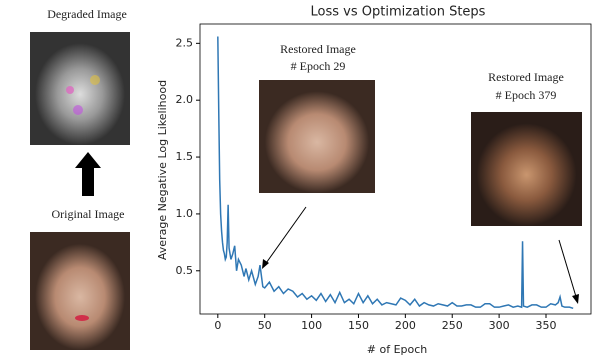  What do you see at coordinates (311, 325) in the screenshot?
I see `x-tick-label: 100` at bounding box center [311, 325].